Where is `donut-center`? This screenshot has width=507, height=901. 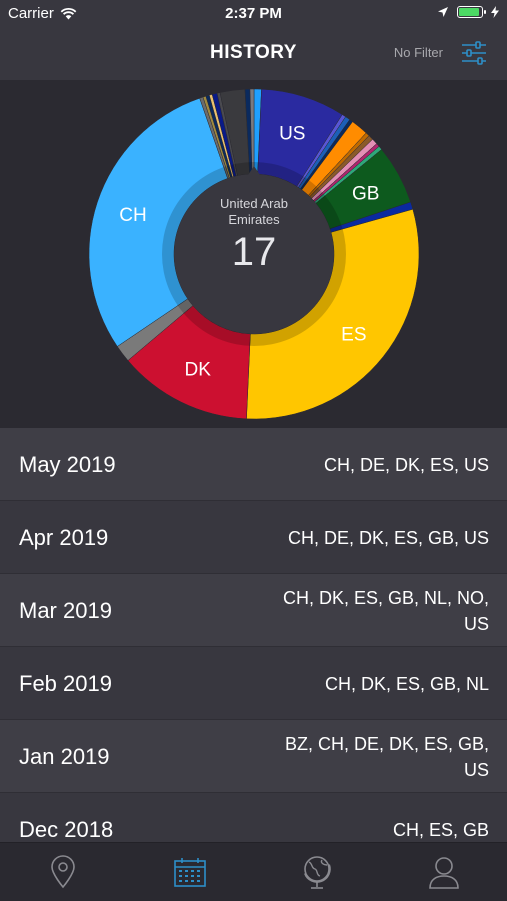 donut-center is located at coordinates (254, 254).